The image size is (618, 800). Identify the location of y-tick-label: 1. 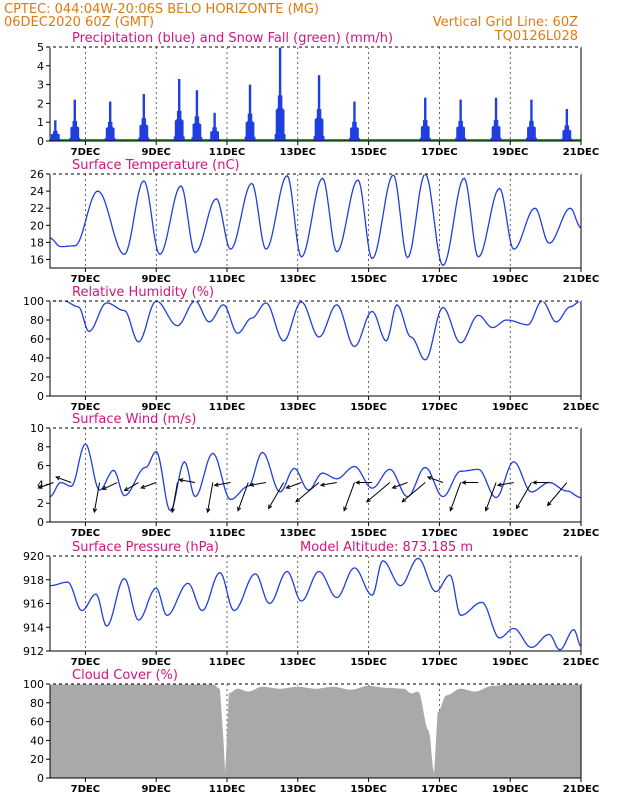
(40, 122).